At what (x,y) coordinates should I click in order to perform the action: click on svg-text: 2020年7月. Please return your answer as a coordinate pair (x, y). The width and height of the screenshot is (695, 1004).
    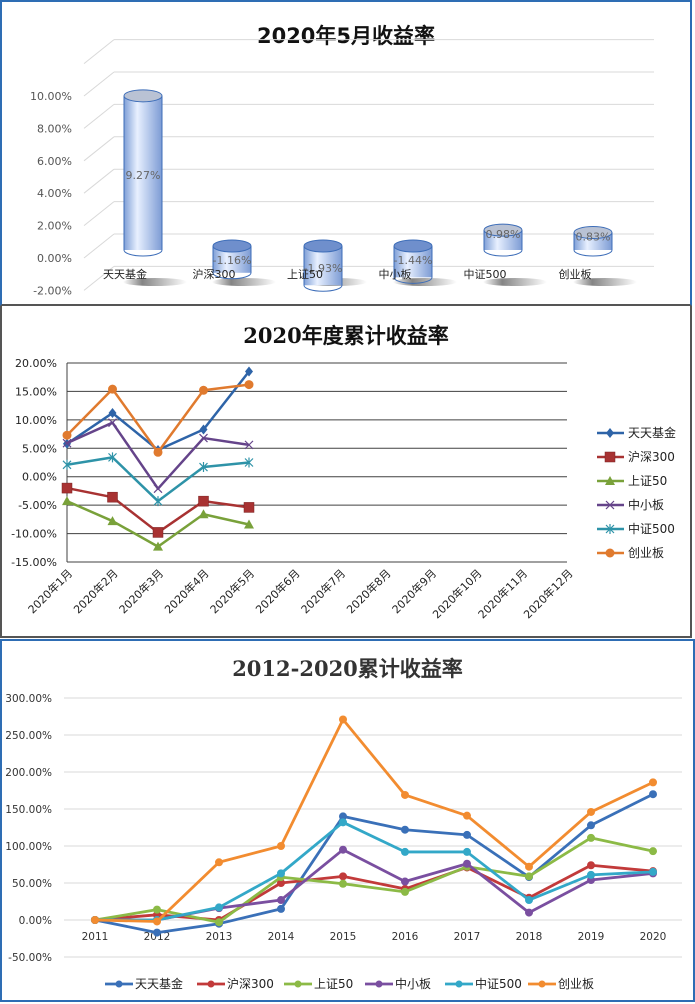
    Looking at the image, I should click on (323, 591).